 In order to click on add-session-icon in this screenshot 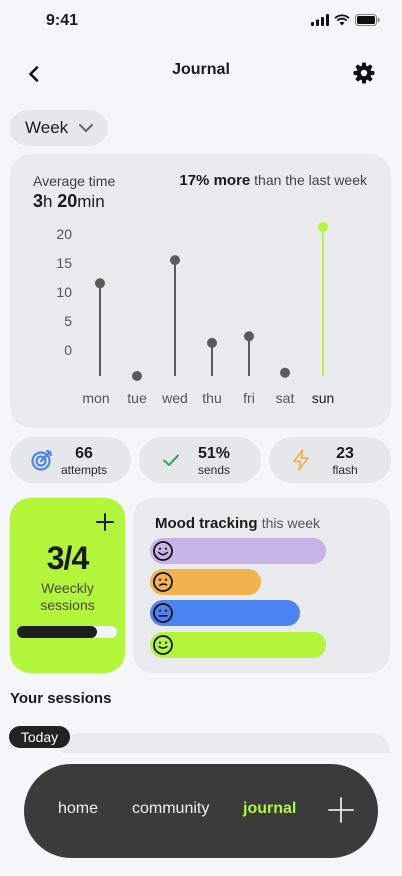, I will do `click(105, 522)`.